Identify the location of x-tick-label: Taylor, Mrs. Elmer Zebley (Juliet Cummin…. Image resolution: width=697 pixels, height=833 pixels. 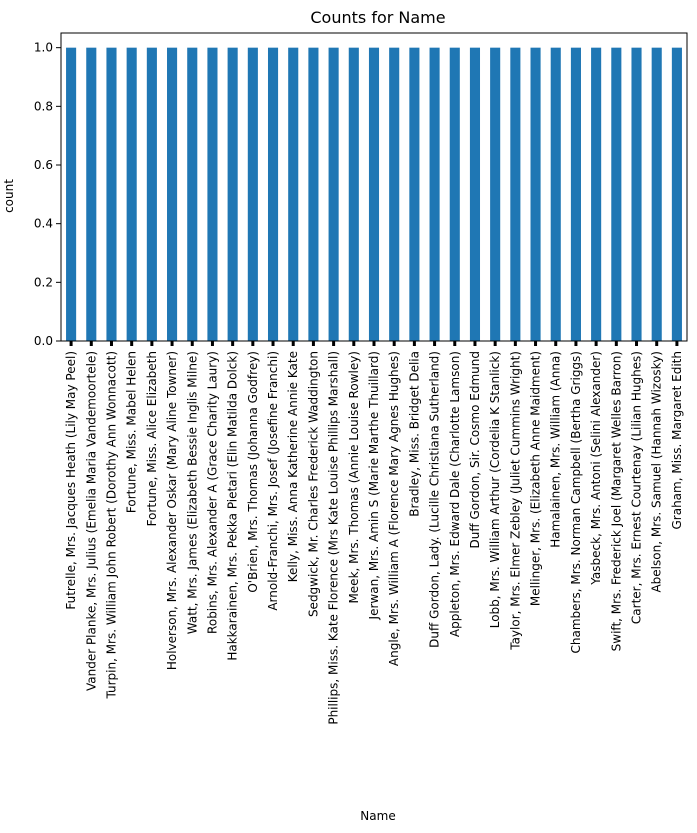
(515, 501).